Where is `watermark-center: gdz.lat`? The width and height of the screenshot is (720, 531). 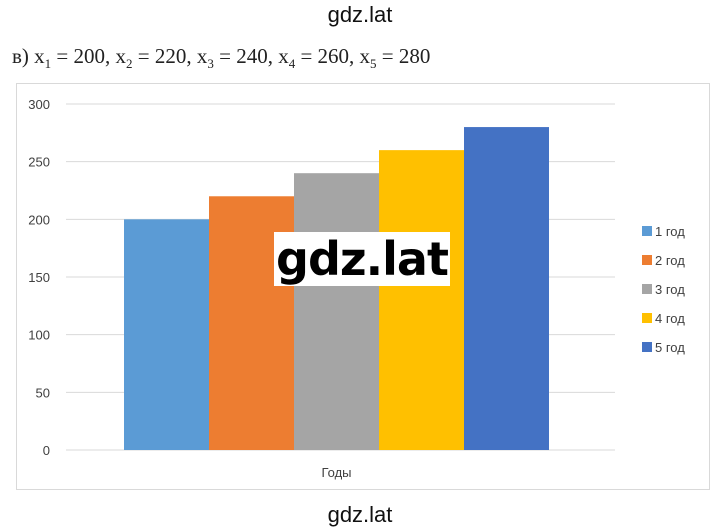
watermark-center: gdz.lat is located at coordinates (362, 259).